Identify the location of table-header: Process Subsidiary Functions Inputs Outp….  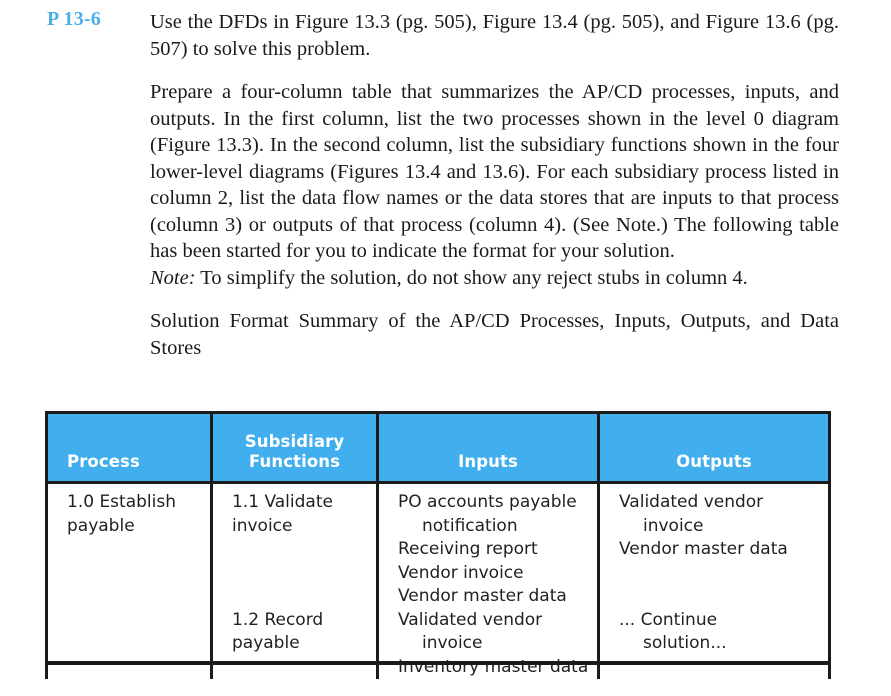
(438, 447).